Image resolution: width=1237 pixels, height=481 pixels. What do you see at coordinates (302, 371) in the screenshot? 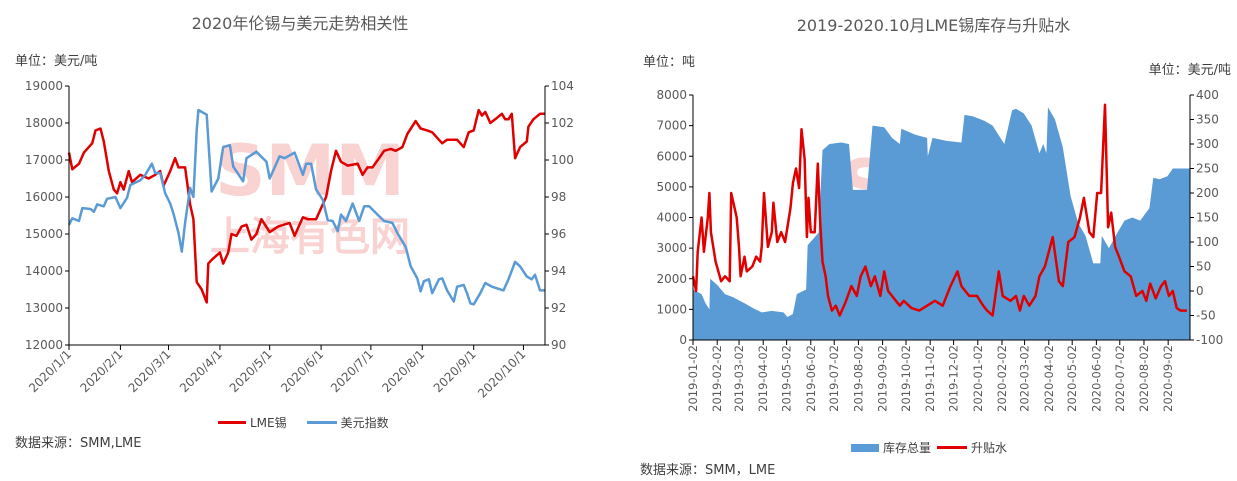
I see `x-tick-label: 2020/6/1` at bounding box center [302, 371].